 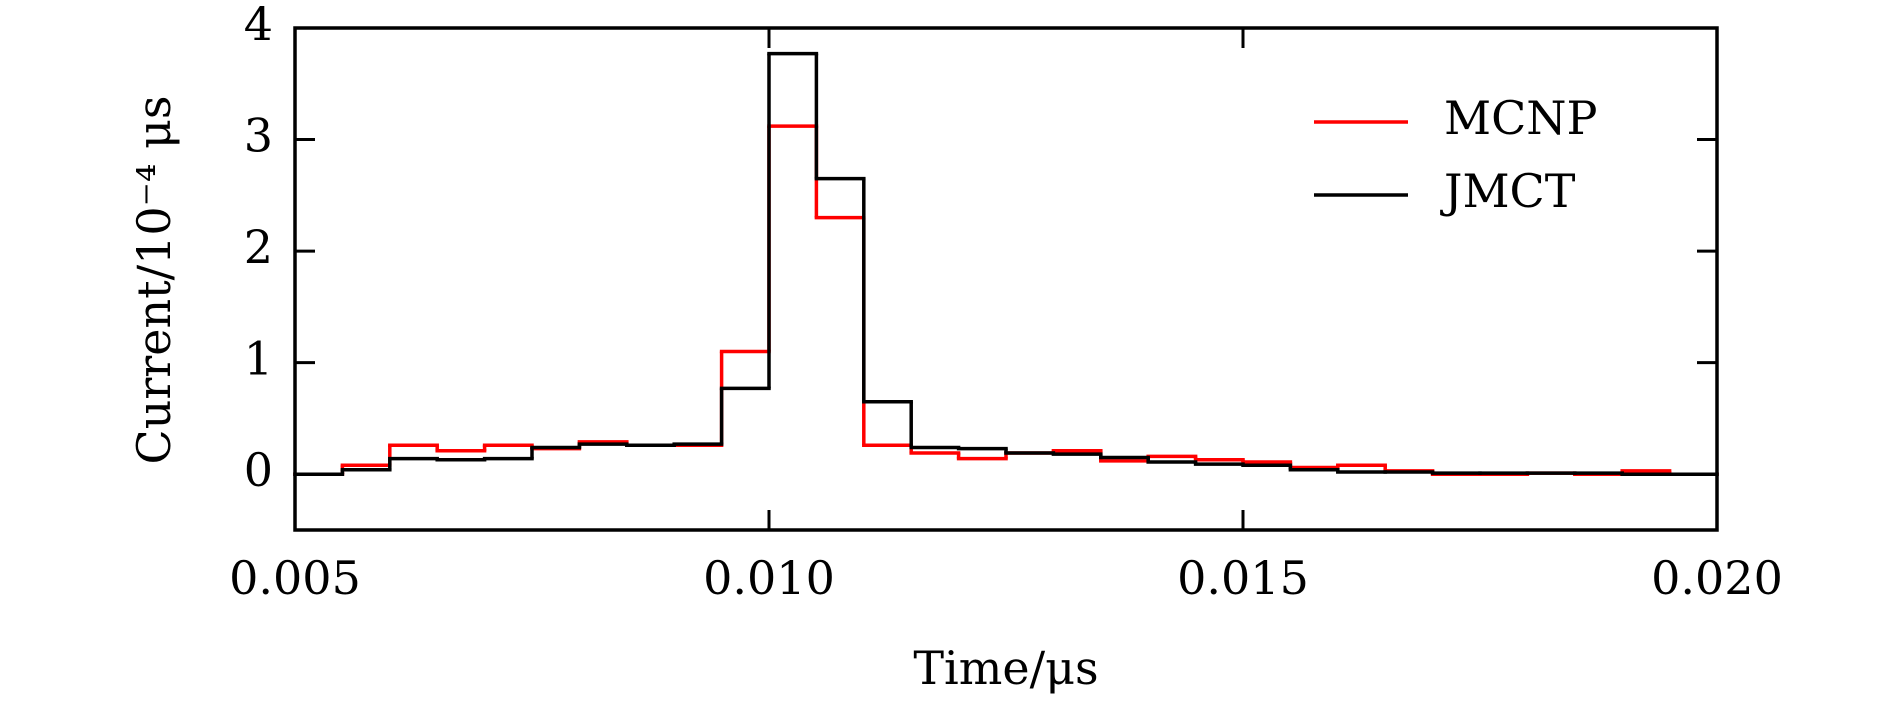 I want to click on x-axis-title: Time/μs, so click(x=1005, y=668).